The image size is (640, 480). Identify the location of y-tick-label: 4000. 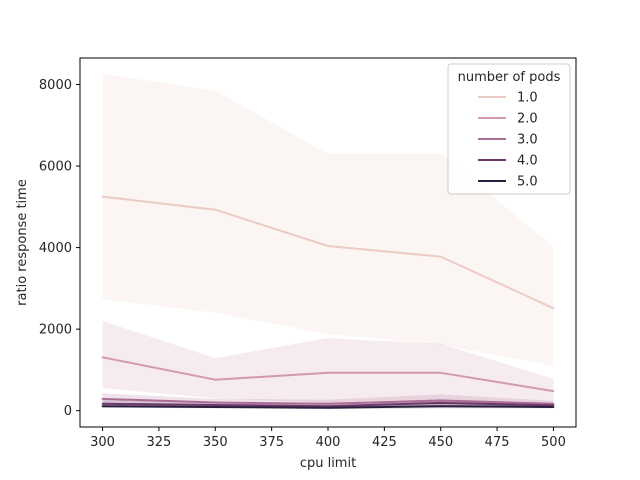
(55, 248).